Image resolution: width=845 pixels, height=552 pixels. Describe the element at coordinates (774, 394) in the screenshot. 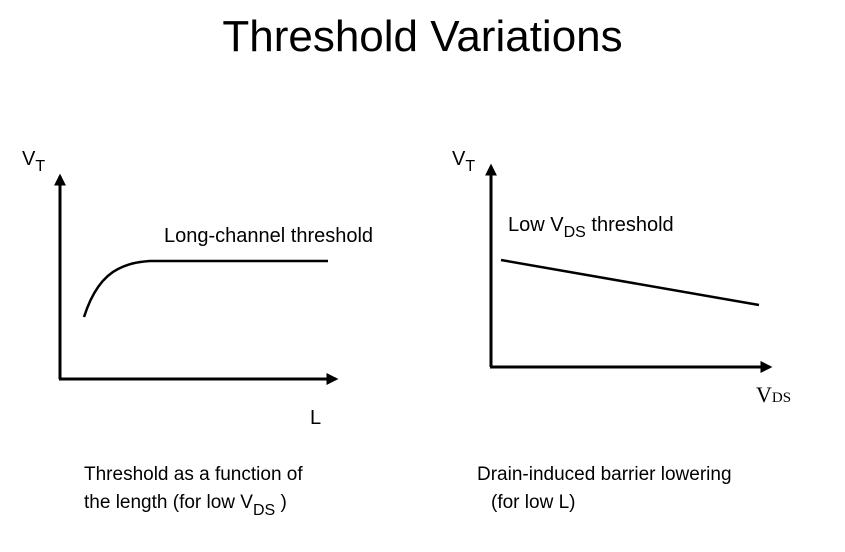

I see `right-x-axis-label: VDS` at that location.